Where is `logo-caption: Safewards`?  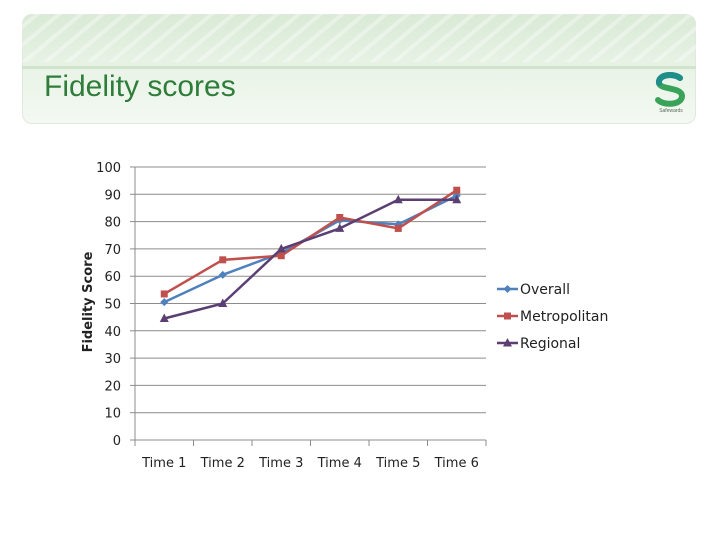 logo-caption: Safewards is located at coordinates (671, 111).